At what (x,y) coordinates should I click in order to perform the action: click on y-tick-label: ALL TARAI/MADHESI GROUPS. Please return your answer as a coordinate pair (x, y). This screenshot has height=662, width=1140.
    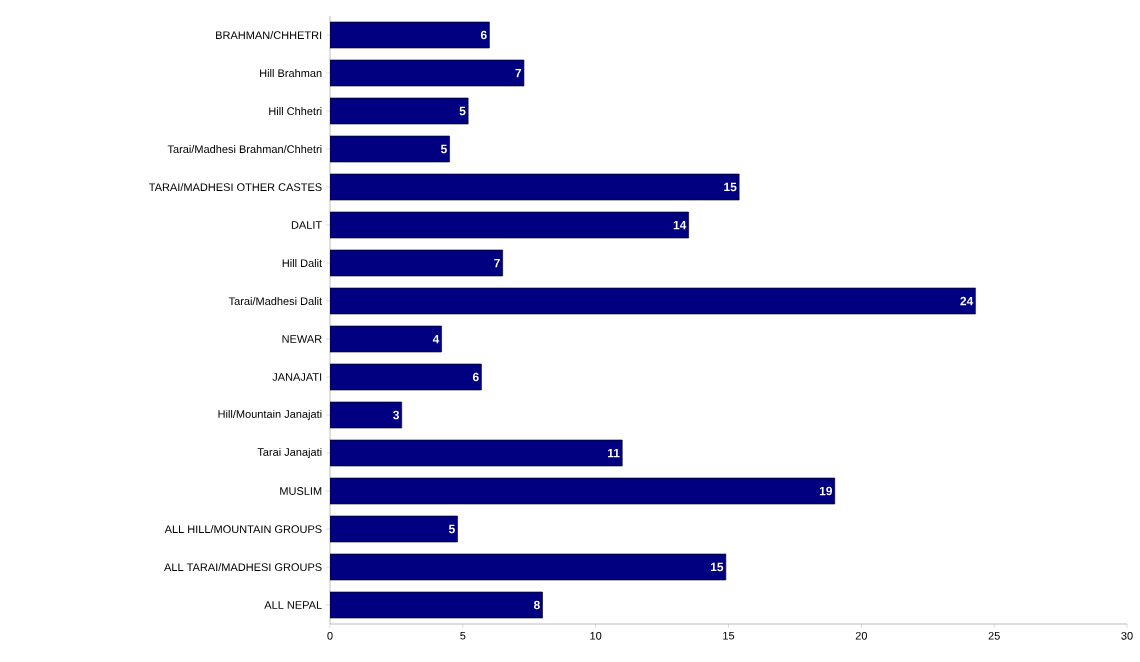
    Looking at the image, I should click on (243, 567).